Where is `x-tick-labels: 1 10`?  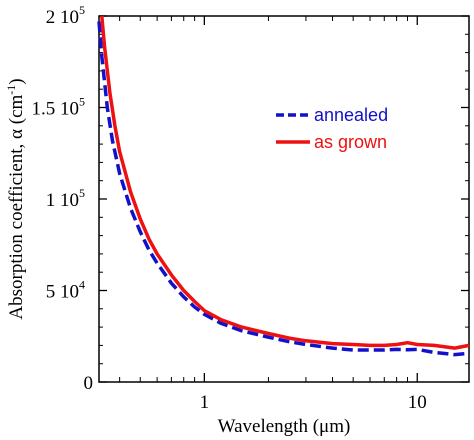 x-tick-labels: 1 10 is located at coordinates (313, 402).